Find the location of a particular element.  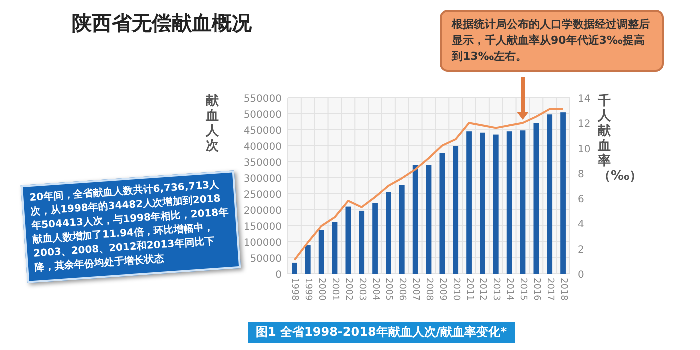

y2-tick-label: 10 is located at coordinates (584, 150).